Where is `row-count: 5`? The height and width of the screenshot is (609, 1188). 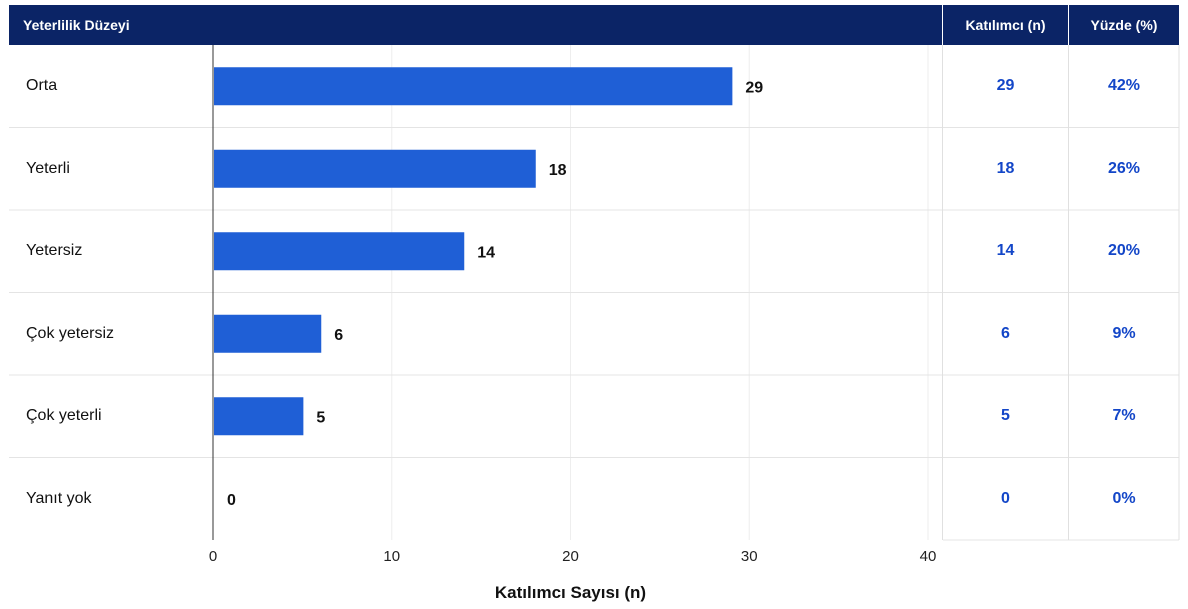 row-count: 5 is located at coordinates (1005, 416).